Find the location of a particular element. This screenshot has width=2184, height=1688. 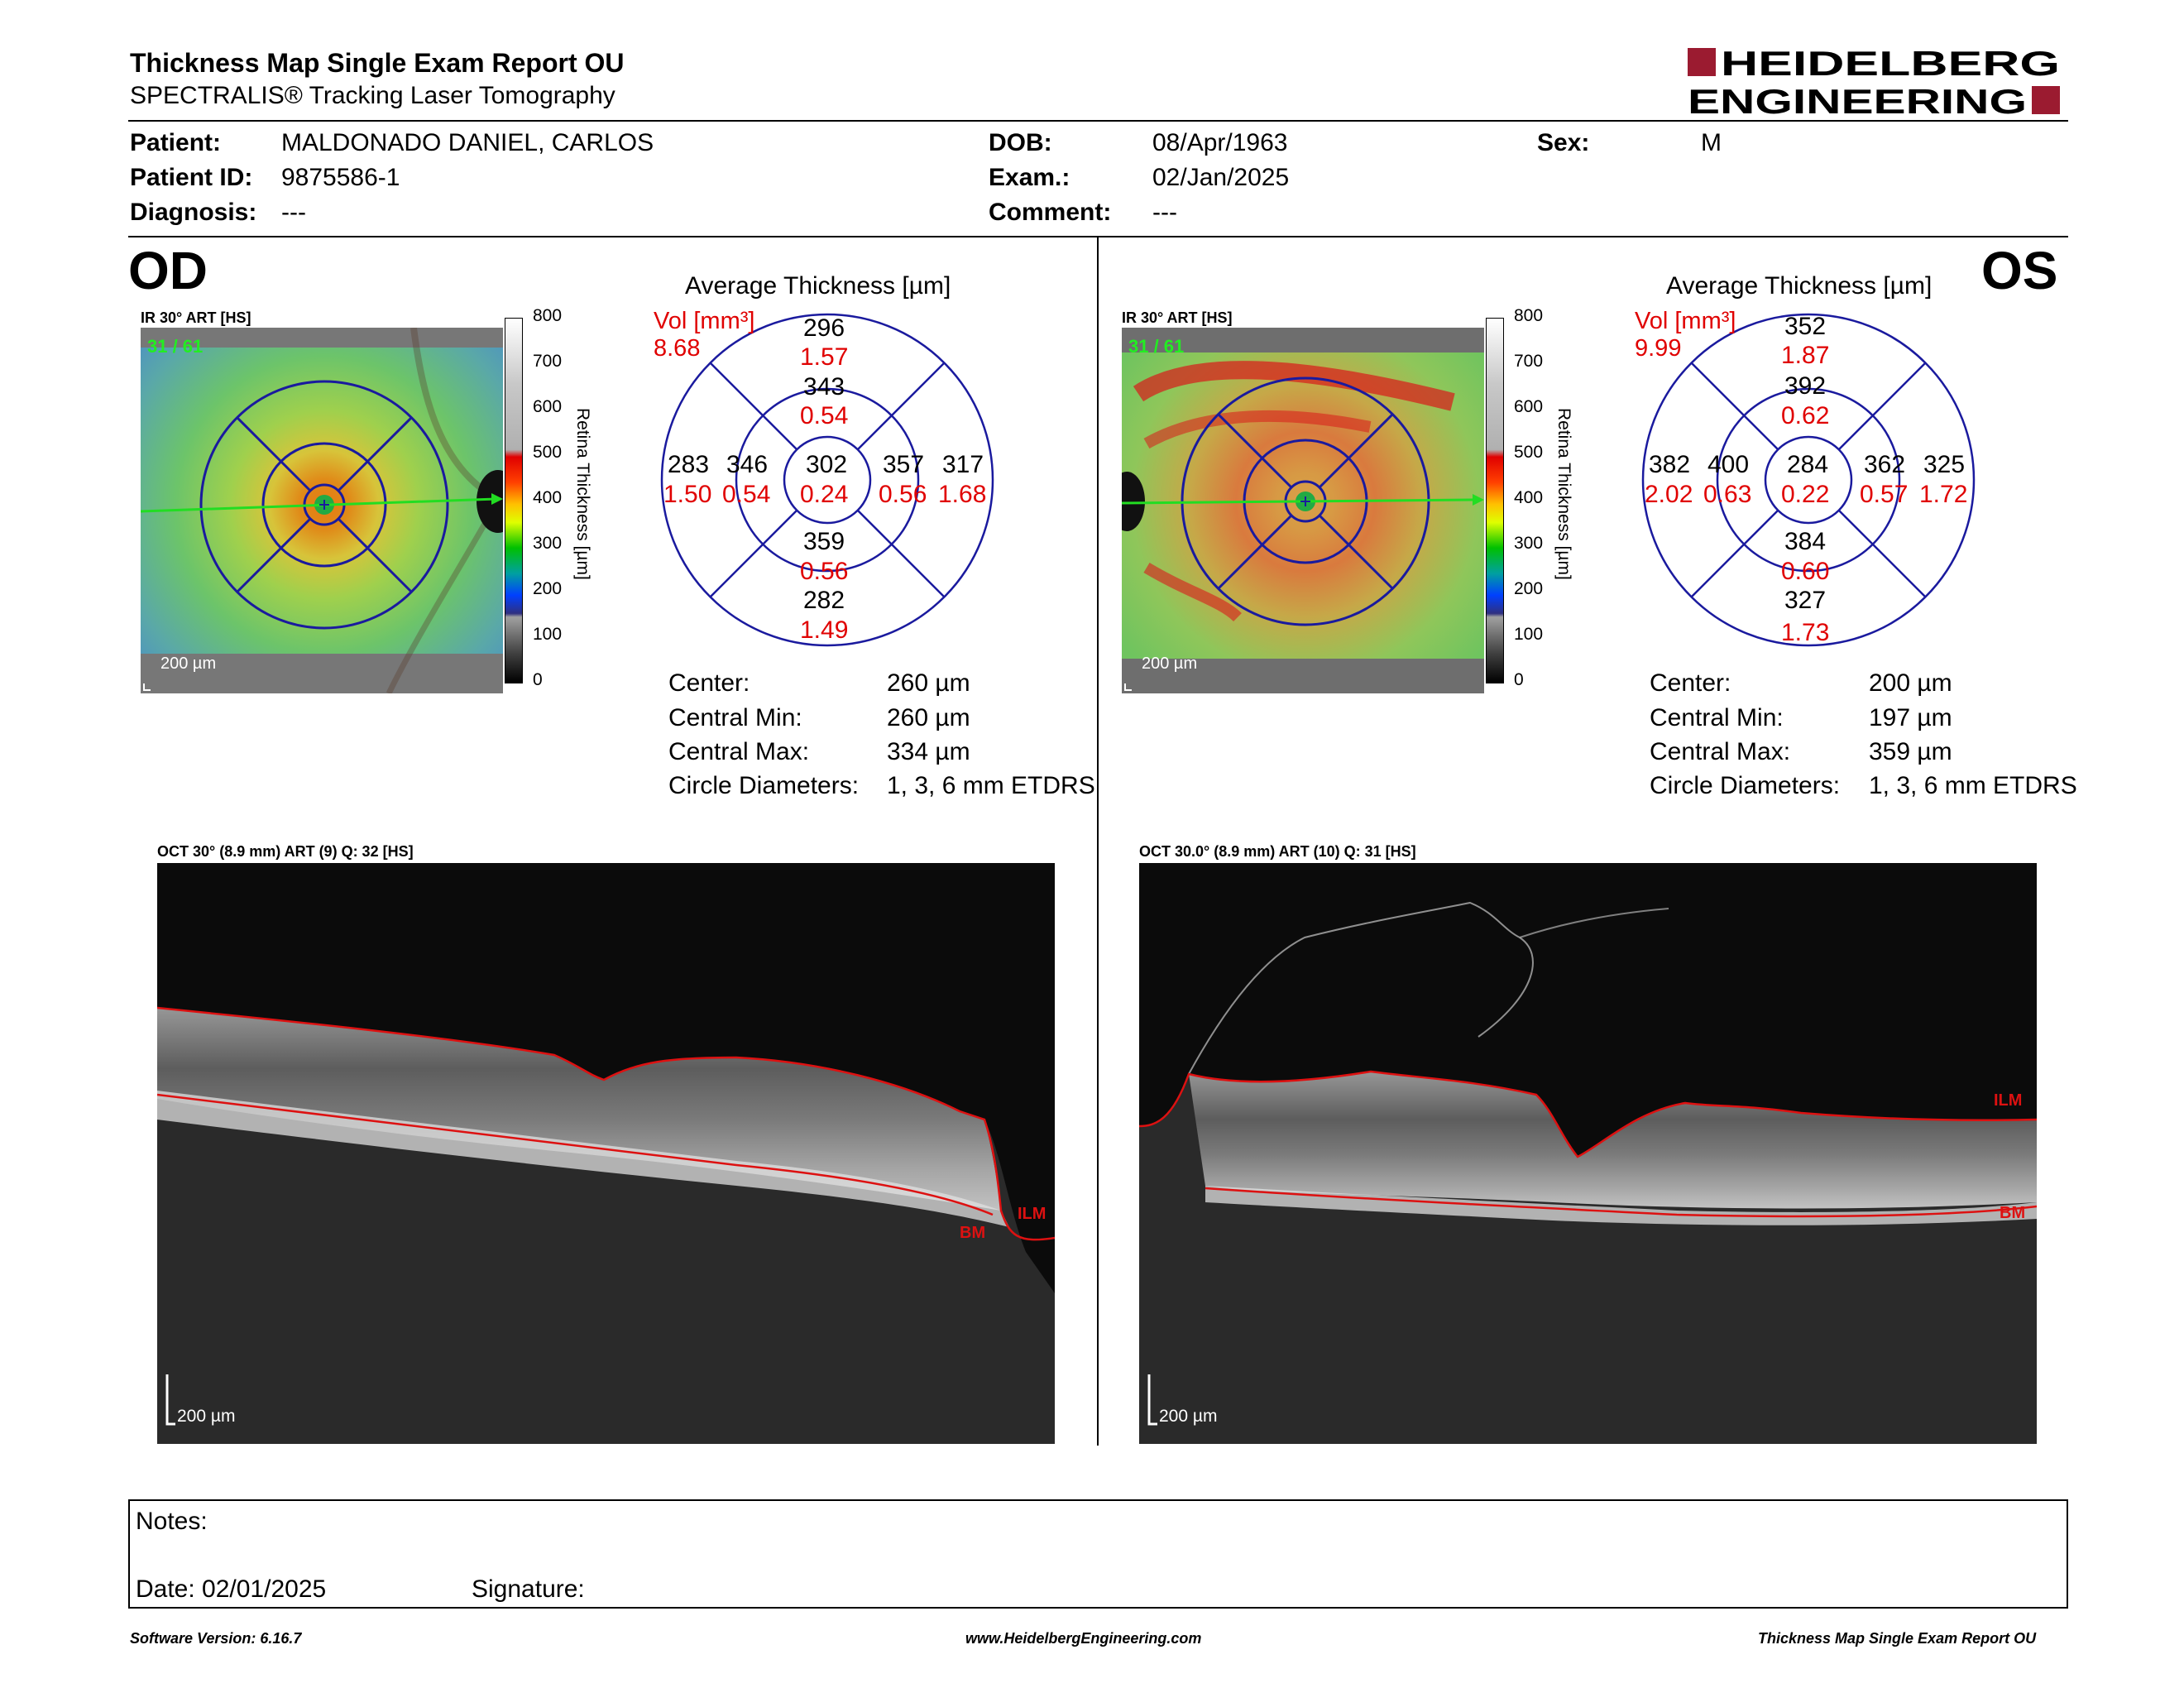

os-tick: 600 is located at coordinates (1529, 406).